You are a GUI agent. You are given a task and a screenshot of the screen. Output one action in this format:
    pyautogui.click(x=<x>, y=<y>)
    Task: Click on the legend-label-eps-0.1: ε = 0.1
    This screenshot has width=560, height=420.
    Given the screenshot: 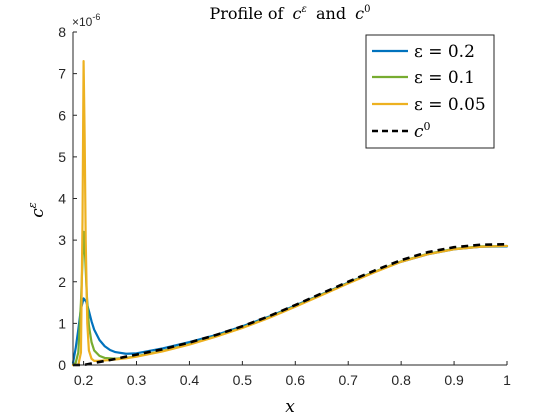 What is the action you would take?
    pyautogui.click(x=444, y=78)
    